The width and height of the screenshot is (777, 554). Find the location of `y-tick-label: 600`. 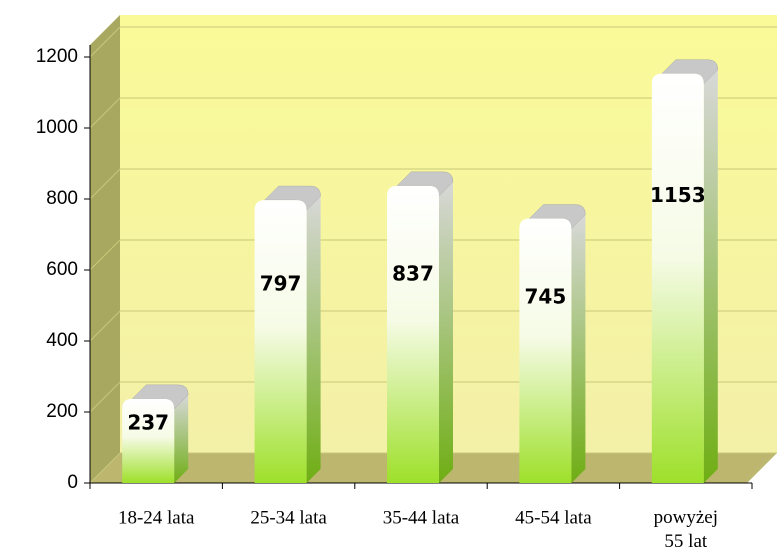

y-tick-label: 600 is located at coordinates (62, 269).